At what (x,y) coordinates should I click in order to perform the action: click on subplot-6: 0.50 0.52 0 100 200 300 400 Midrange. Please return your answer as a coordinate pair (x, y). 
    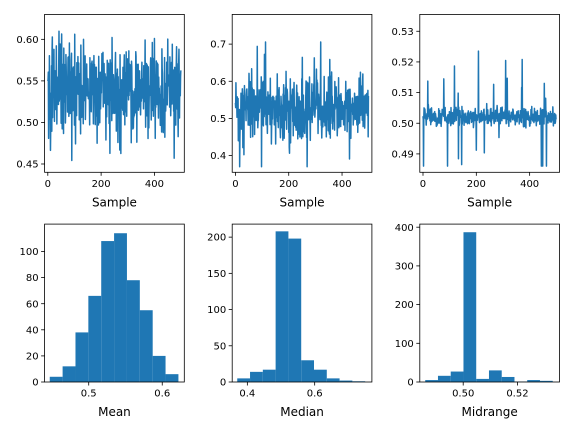
    Looking at the image, I should click on (477, 321).